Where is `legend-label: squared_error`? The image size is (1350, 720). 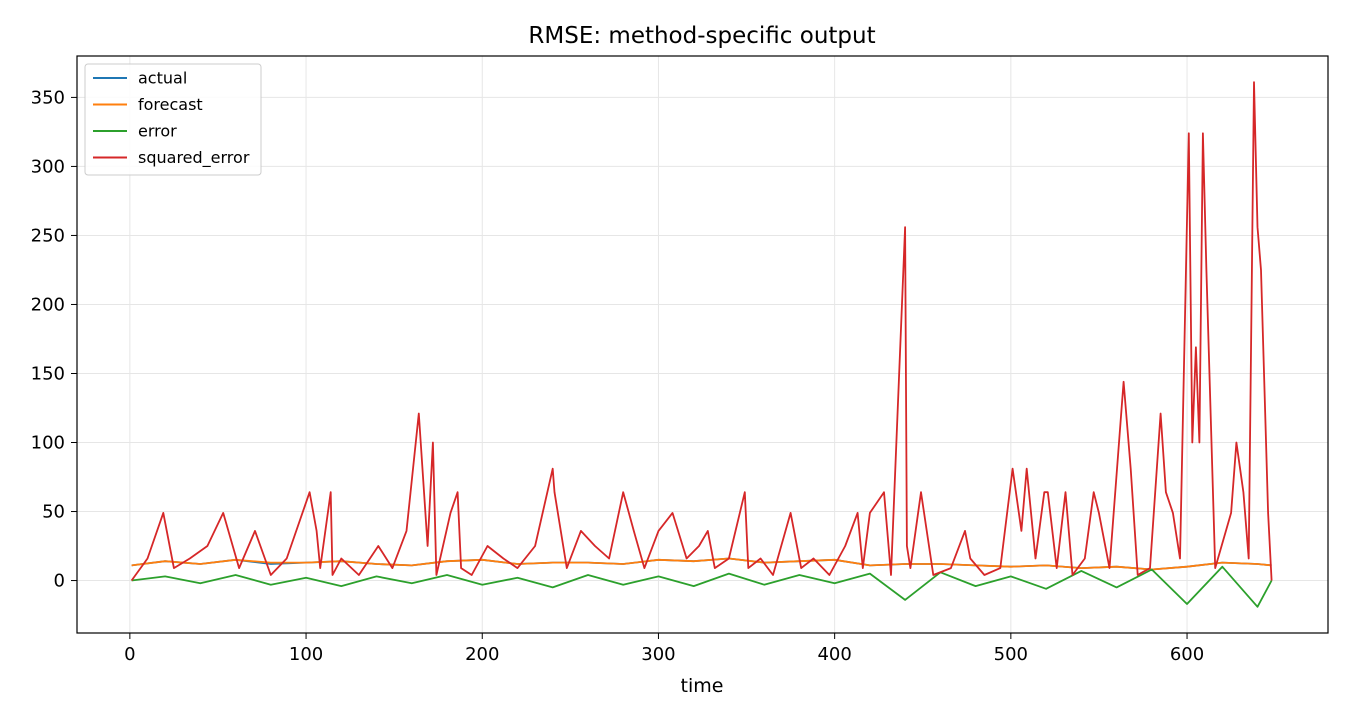 legend-label: squared_error is located at coordinates (194, 158).